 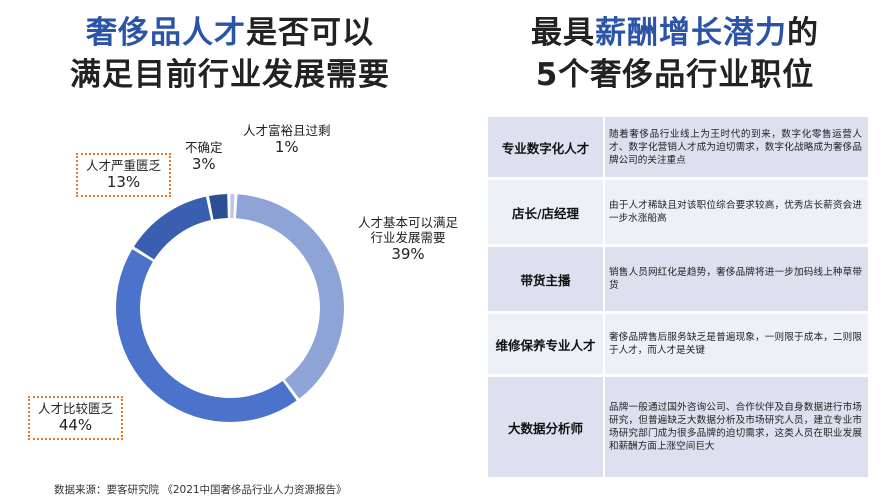 What do you see at coordinates (230, 75) in the screenshot?
I see `left-title-line2: 满足目前行业发展需要` at bounding box center [230, 75].